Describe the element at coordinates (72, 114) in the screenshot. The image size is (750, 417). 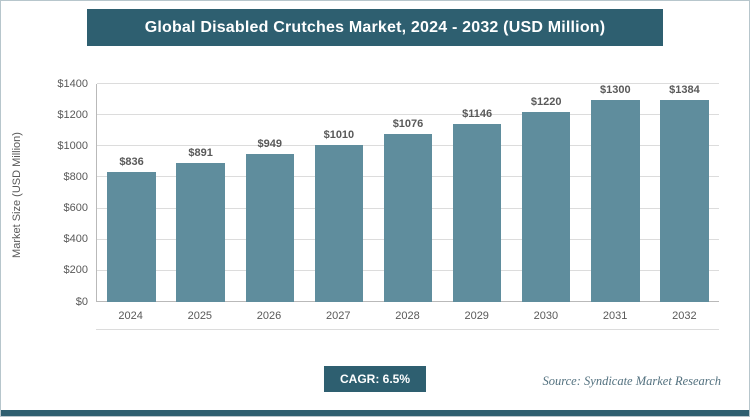
I see `y-tick-label: $1200` at that location.